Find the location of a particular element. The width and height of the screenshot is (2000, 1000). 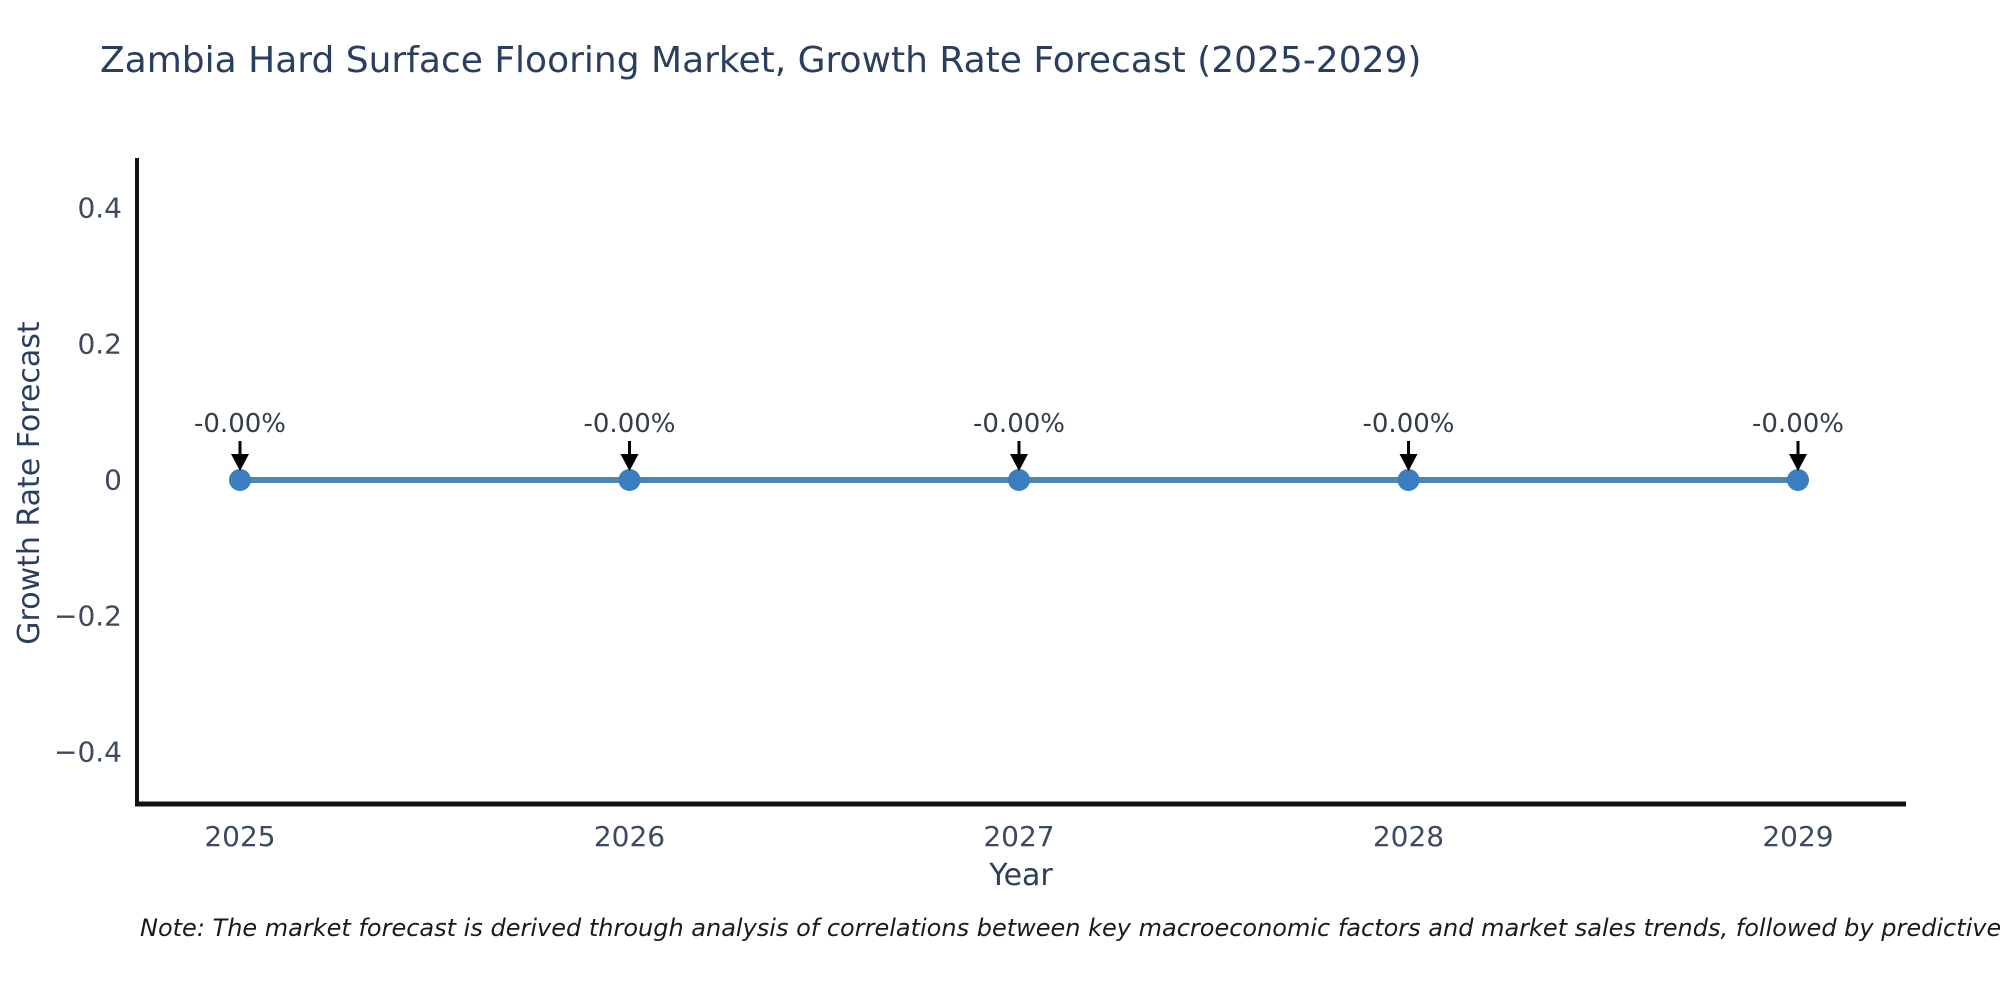

x-axis-title: Year is located at coordinates (1021, 875).